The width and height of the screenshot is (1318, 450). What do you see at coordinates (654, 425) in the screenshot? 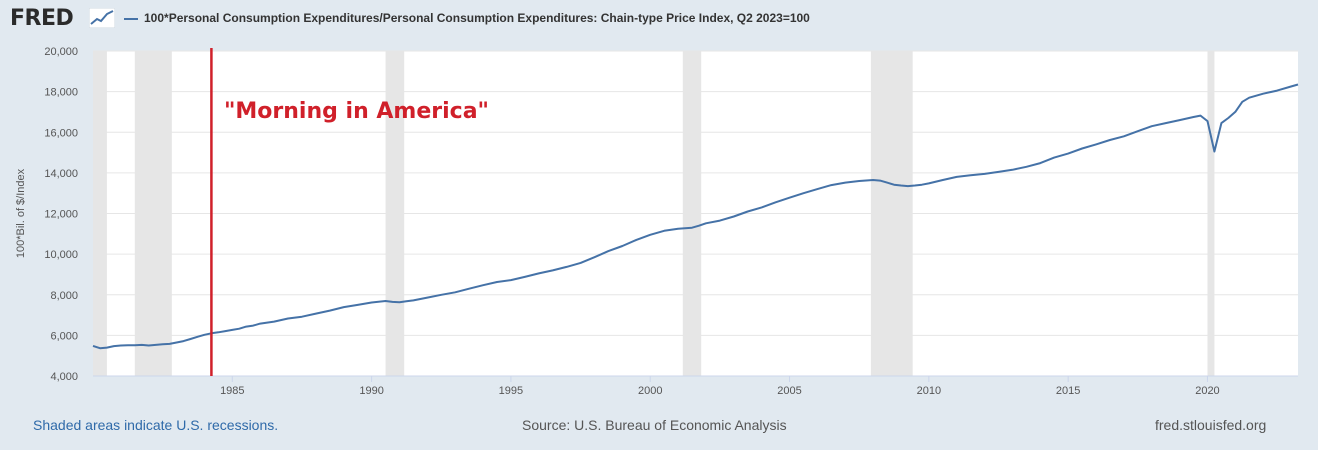
I see `source-note: Source: U.S. Bureau of Economic Analysis` at bounding box center [654, 425].